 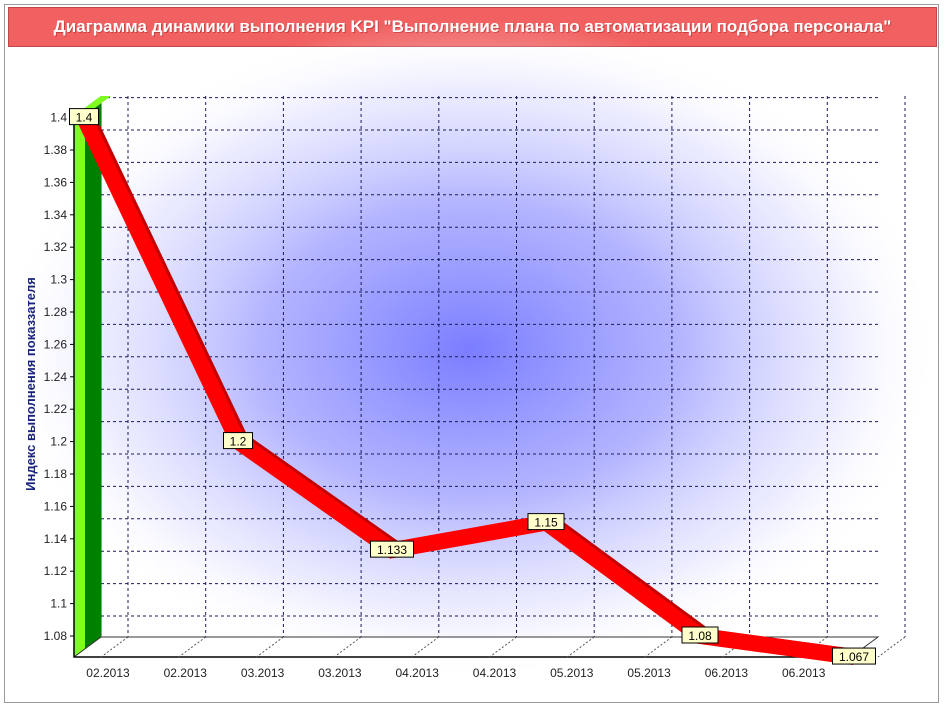 What do you see at coordinates (56, 247) in the screenshot?
I see `y-tick-label: 1.32` at bounding box center [56, 247].